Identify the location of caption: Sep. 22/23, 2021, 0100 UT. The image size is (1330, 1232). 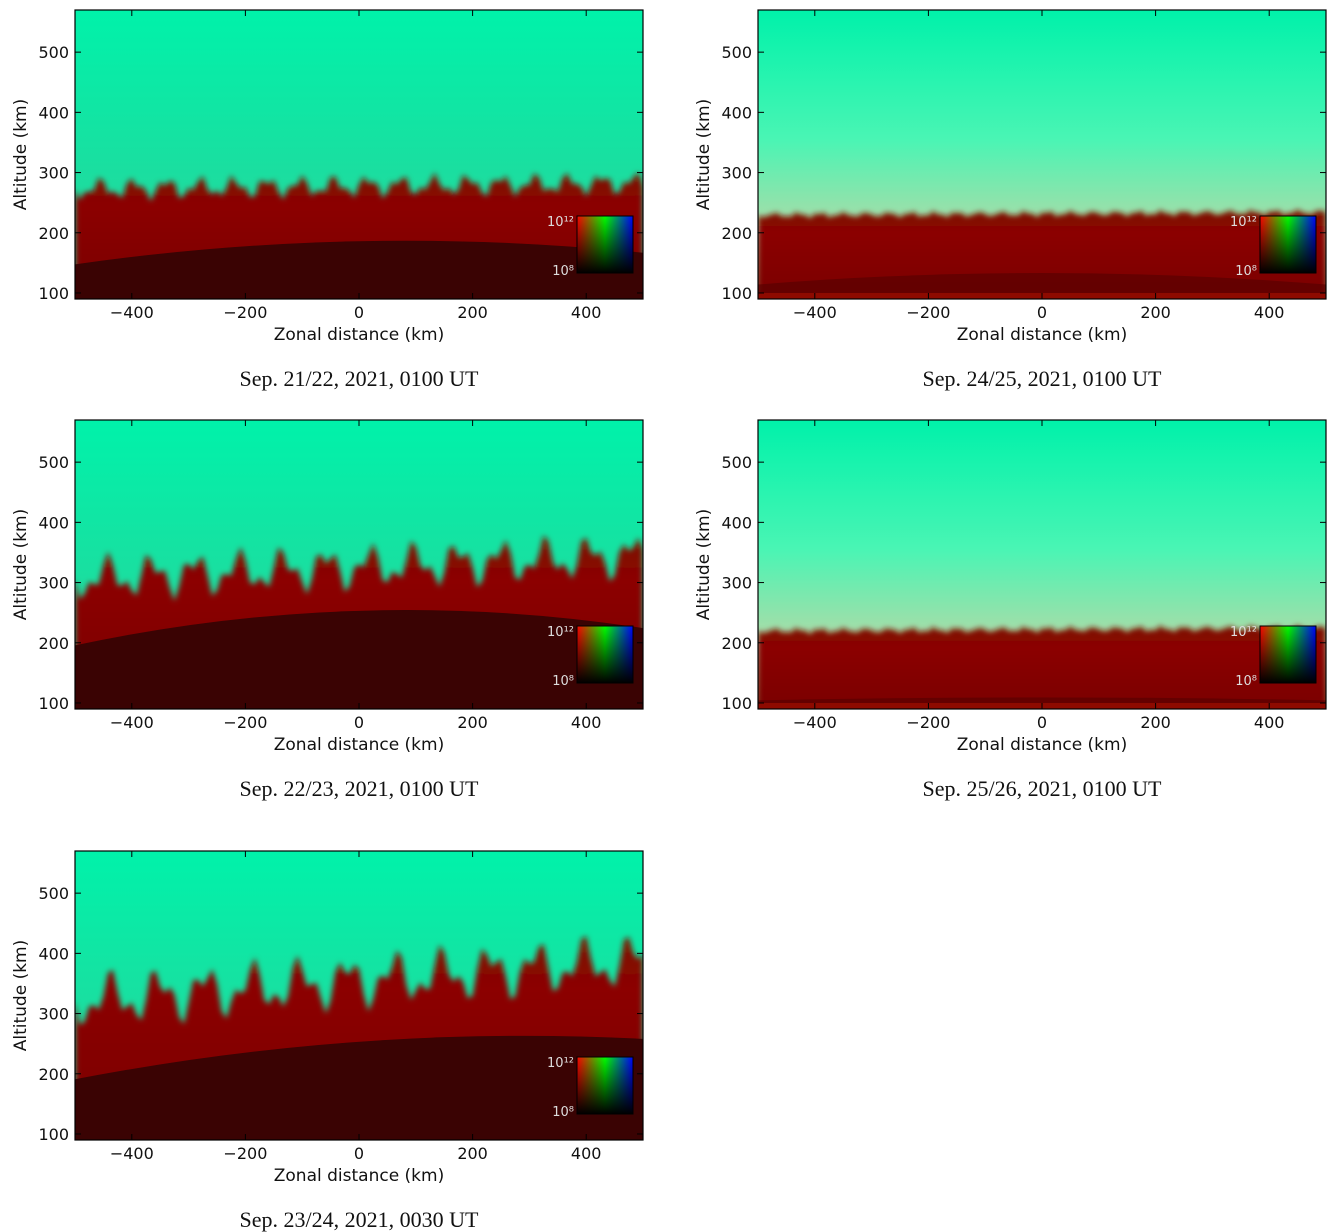
(360, 788).